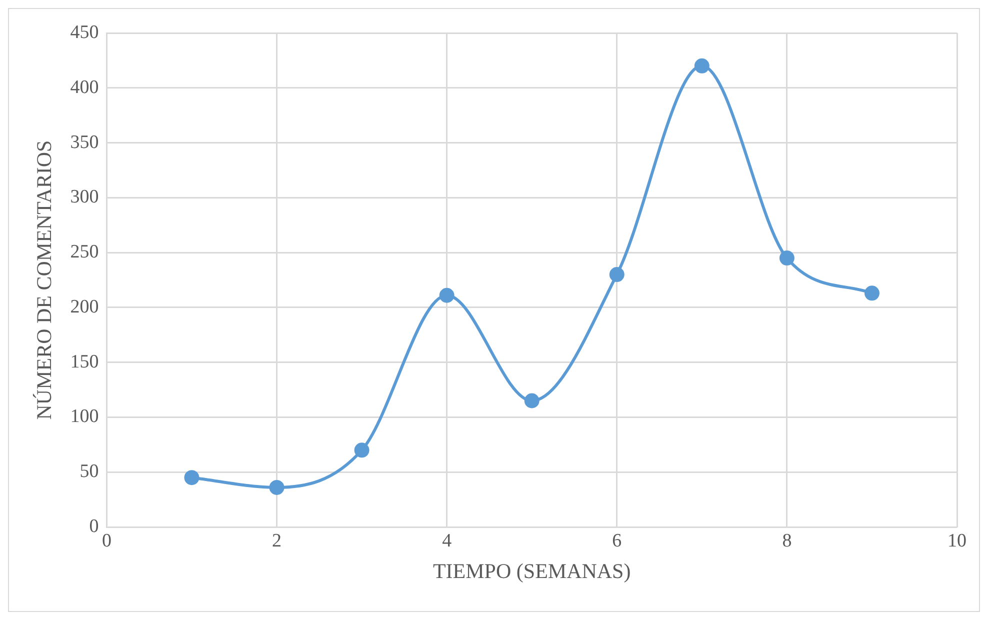  Describe the element at coordinates (89, 471) in the screenshot. I see `y-tick-label: 50` at that location.